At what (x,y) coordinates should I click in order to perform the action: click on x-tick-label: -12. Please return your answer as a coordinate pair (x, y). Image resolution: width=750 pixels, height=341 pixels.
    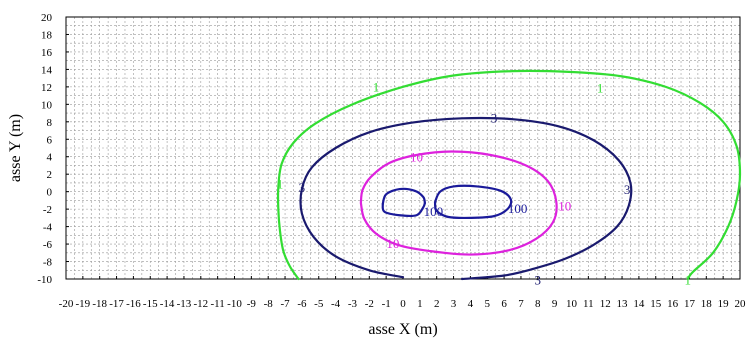
    Looking at the image, I should click on (200, 304).